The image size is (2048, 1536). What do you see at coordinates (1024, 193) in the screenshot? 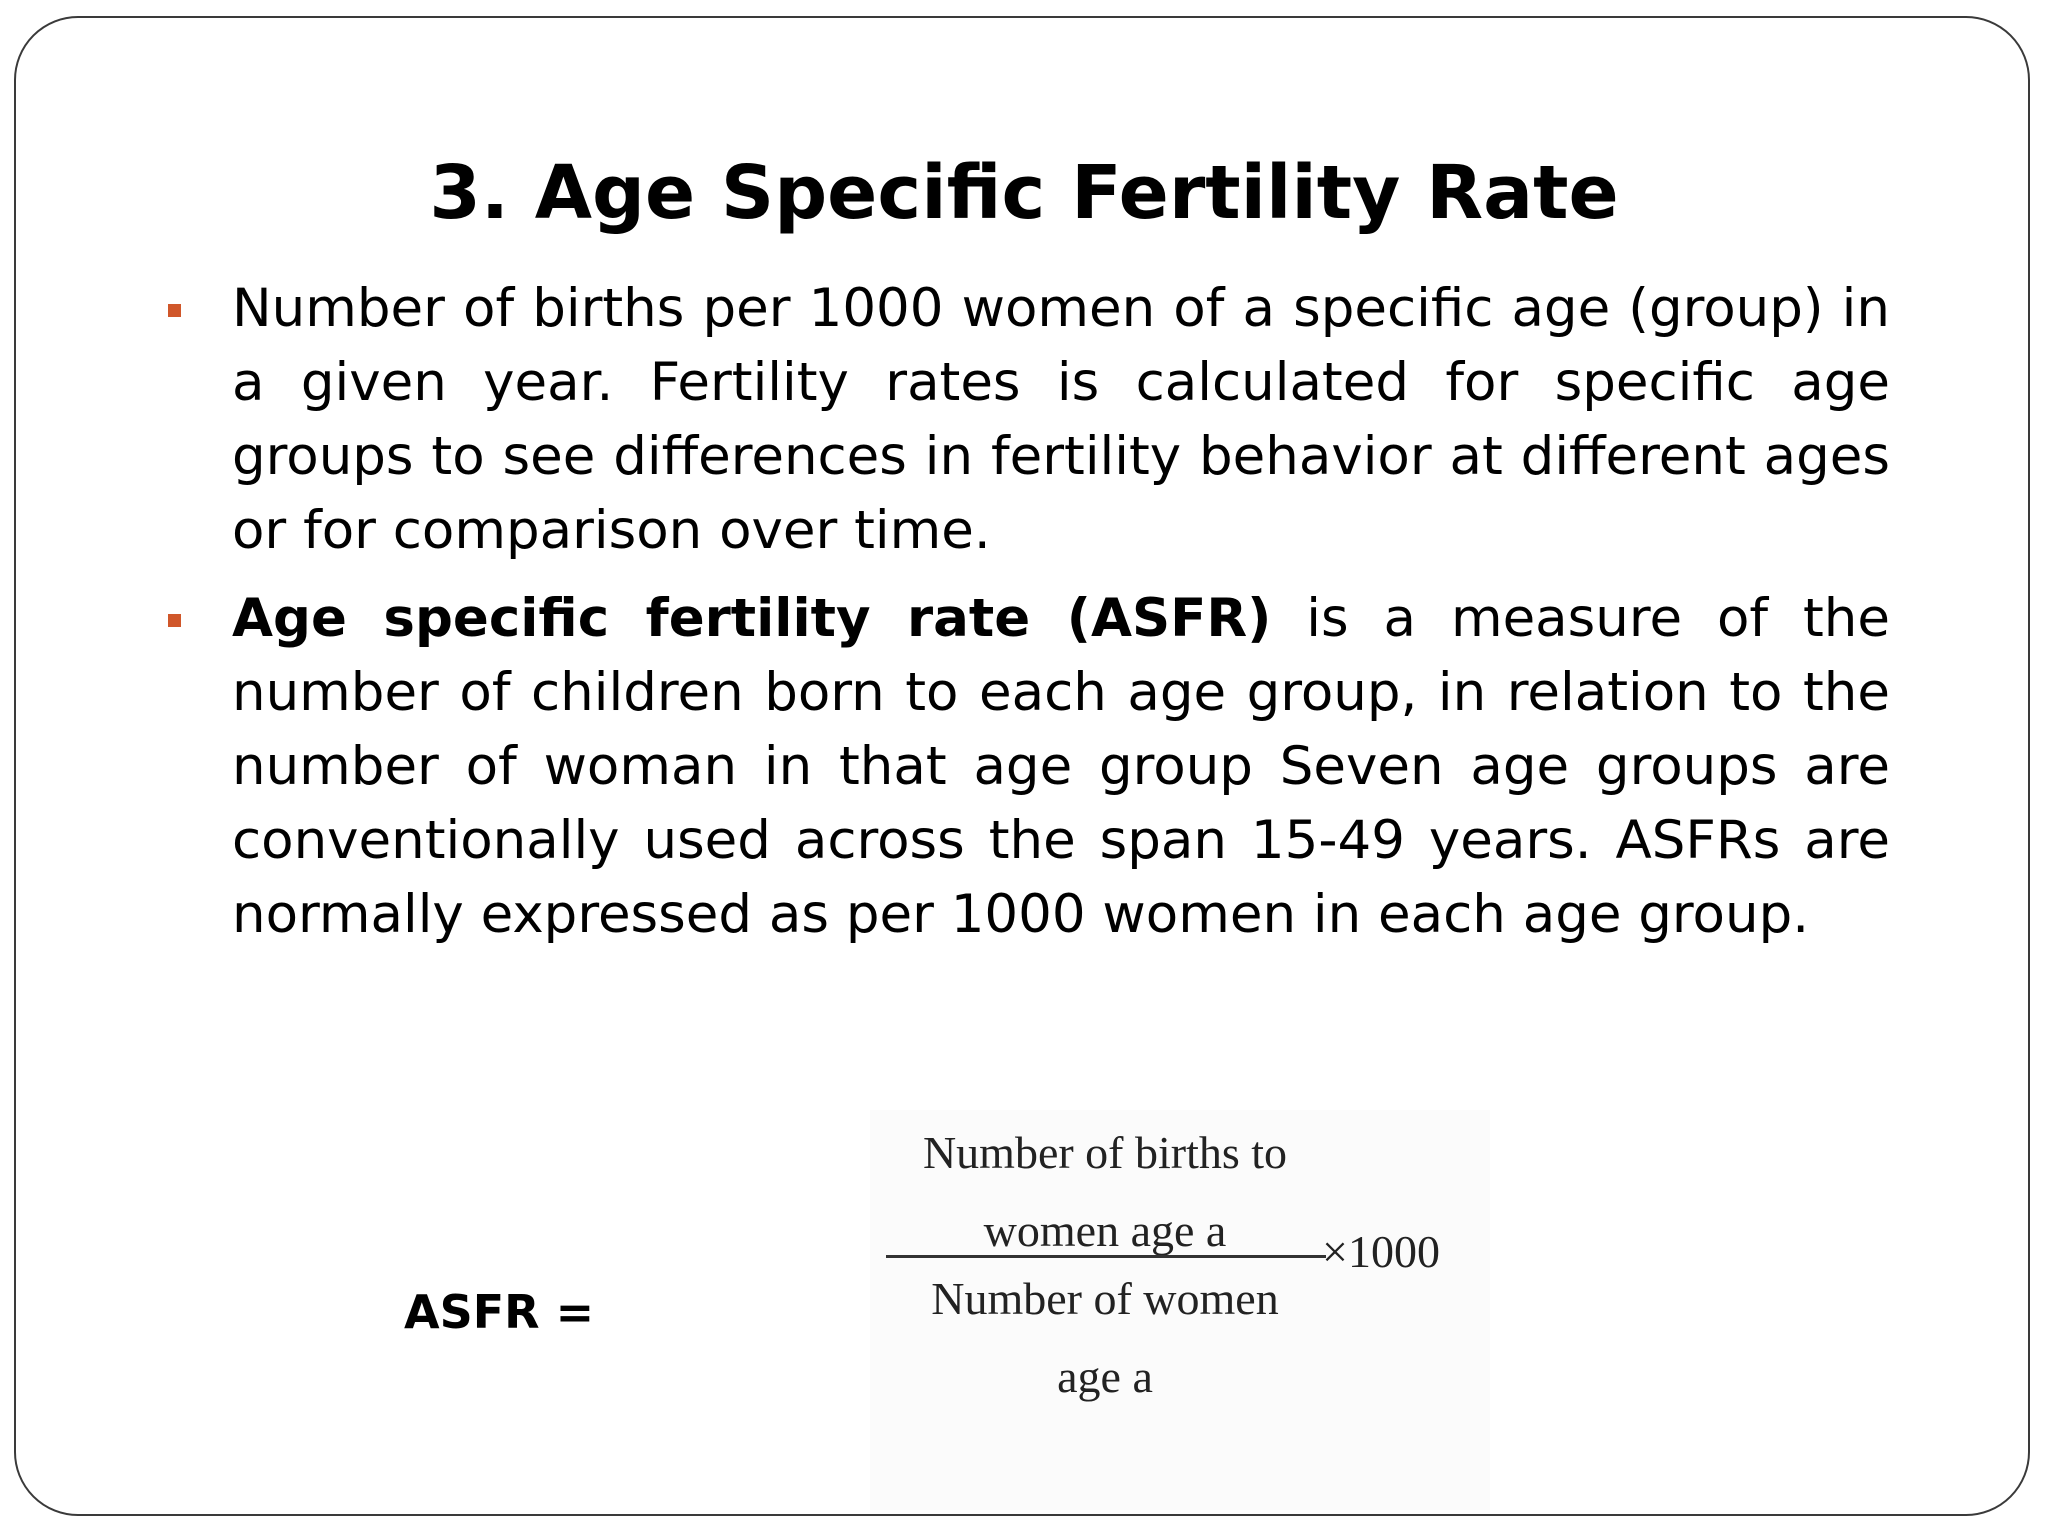
I see `slide-title: 3. Age Specific Fertility Rate` at bounding box center [1024, 193].